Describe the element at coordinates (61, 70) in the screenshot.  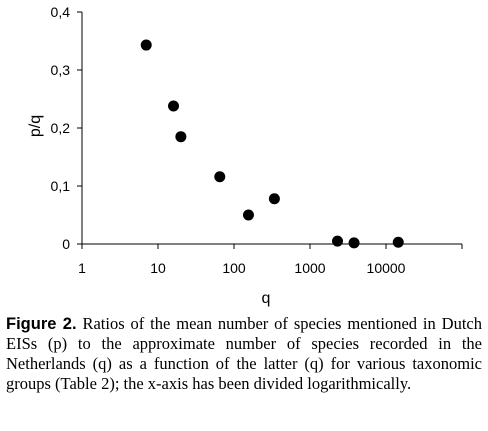
I see `y-tick-label: 0,3` at that location.